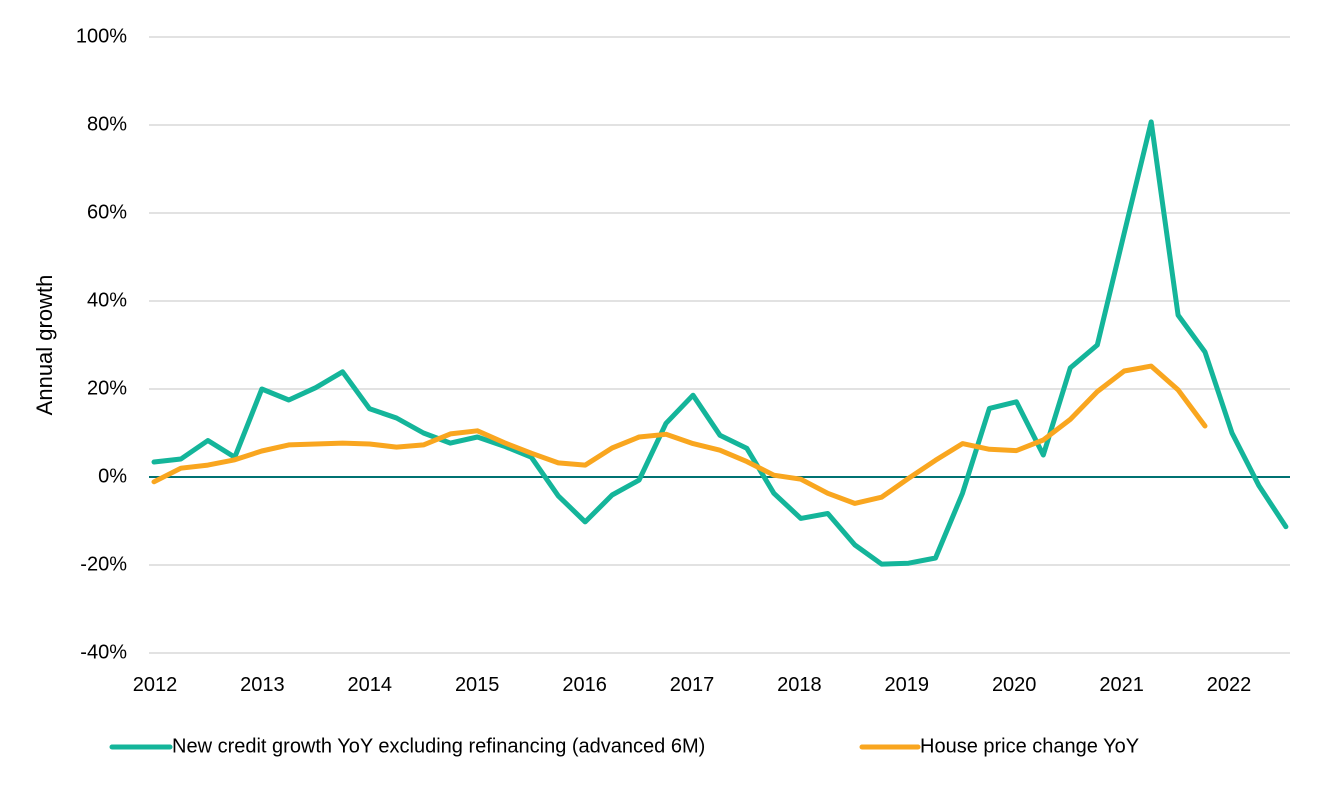  I want to click on y-axis-ticks: -40% -20% 0% 20% 40% 60% 80% 100%, so click(101, 344).